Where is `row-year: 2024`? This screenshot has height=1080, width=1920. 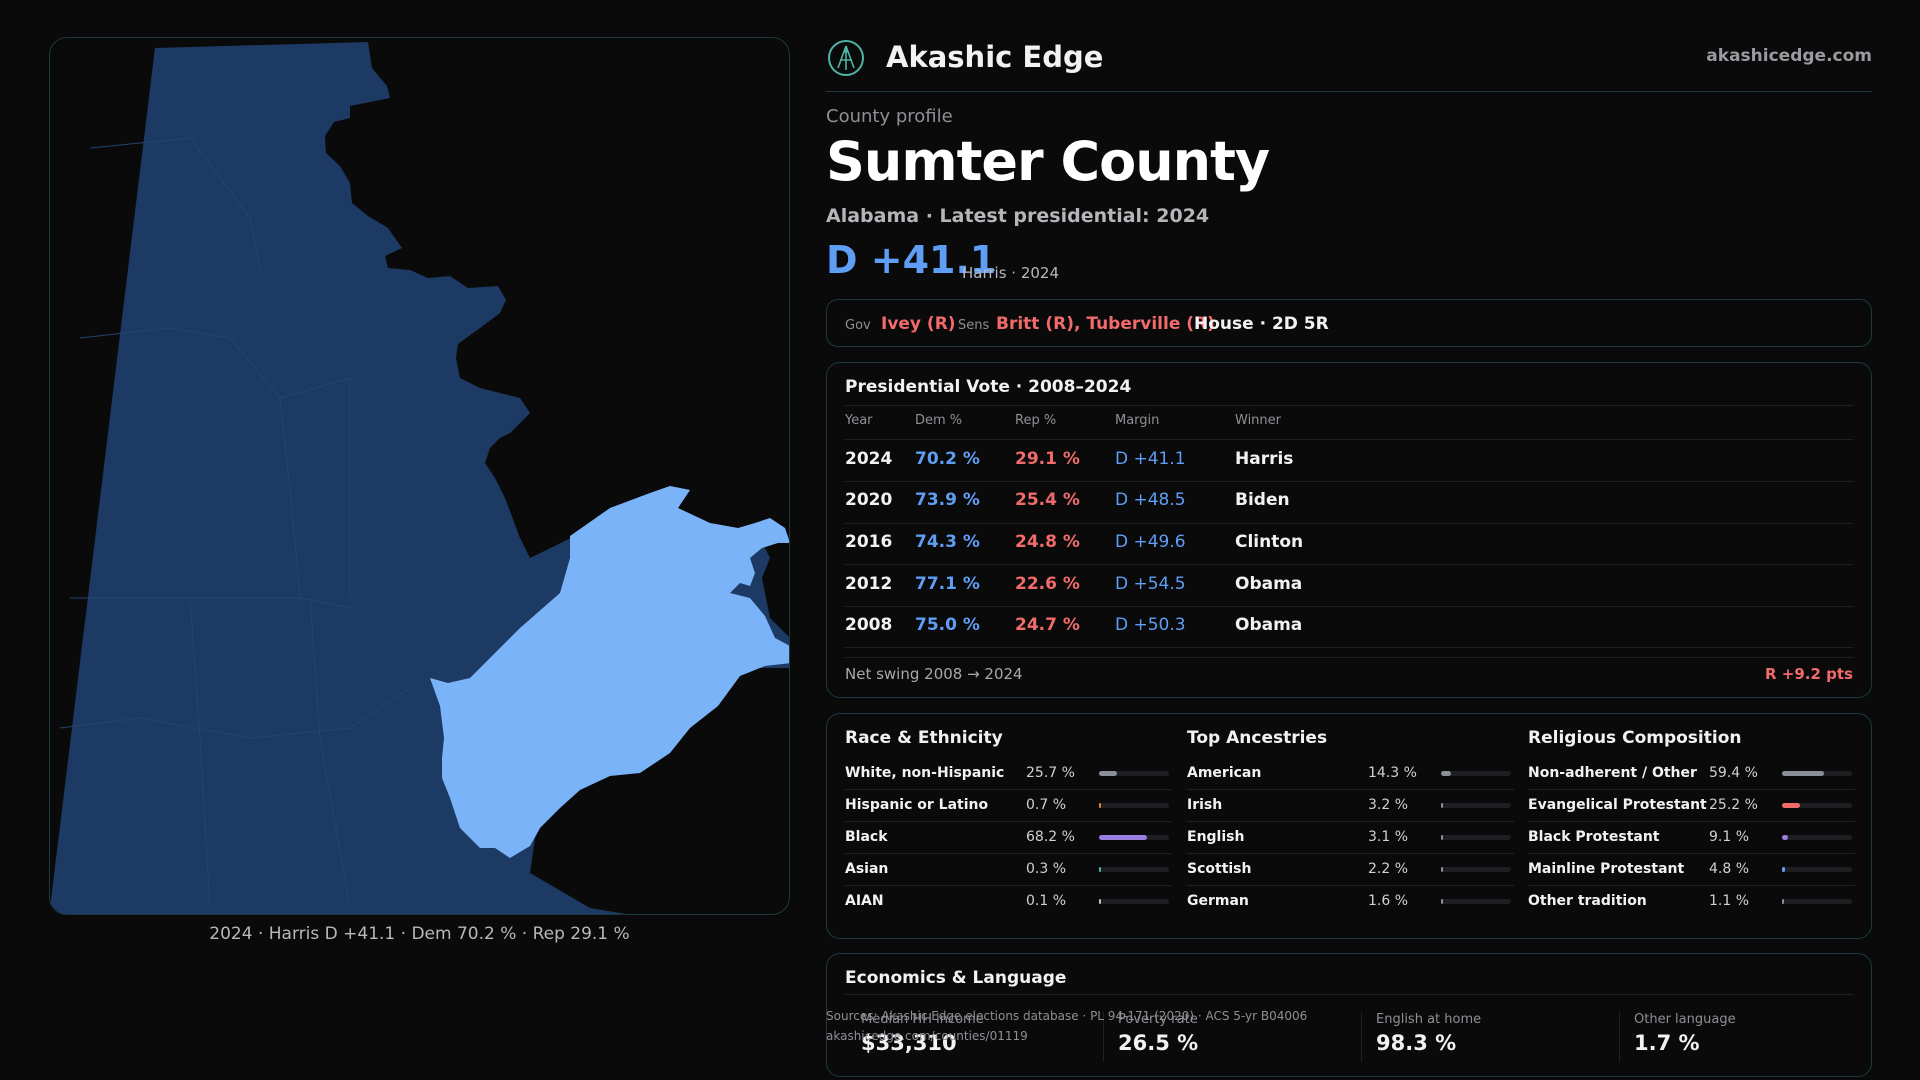 row-year: 2024 is located at coordinates (869, 459).